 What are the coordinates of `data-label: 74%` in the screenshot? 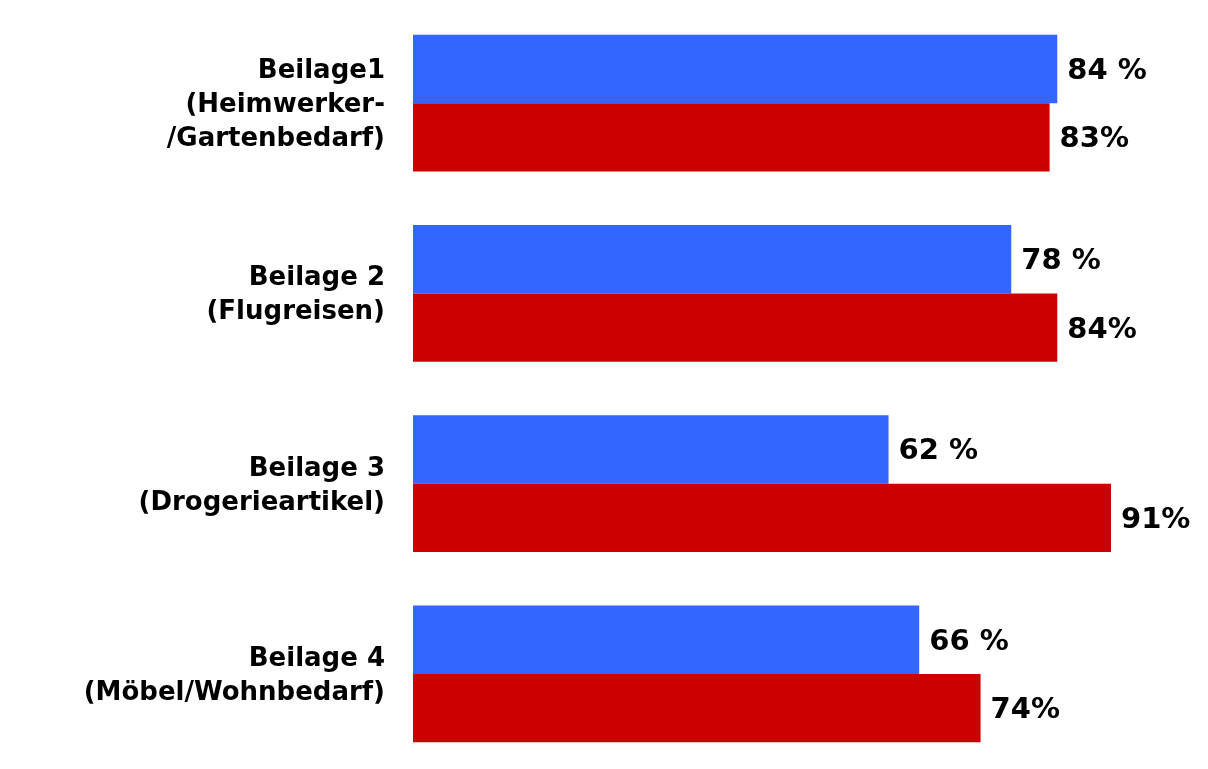 It's located at (1025, 708).